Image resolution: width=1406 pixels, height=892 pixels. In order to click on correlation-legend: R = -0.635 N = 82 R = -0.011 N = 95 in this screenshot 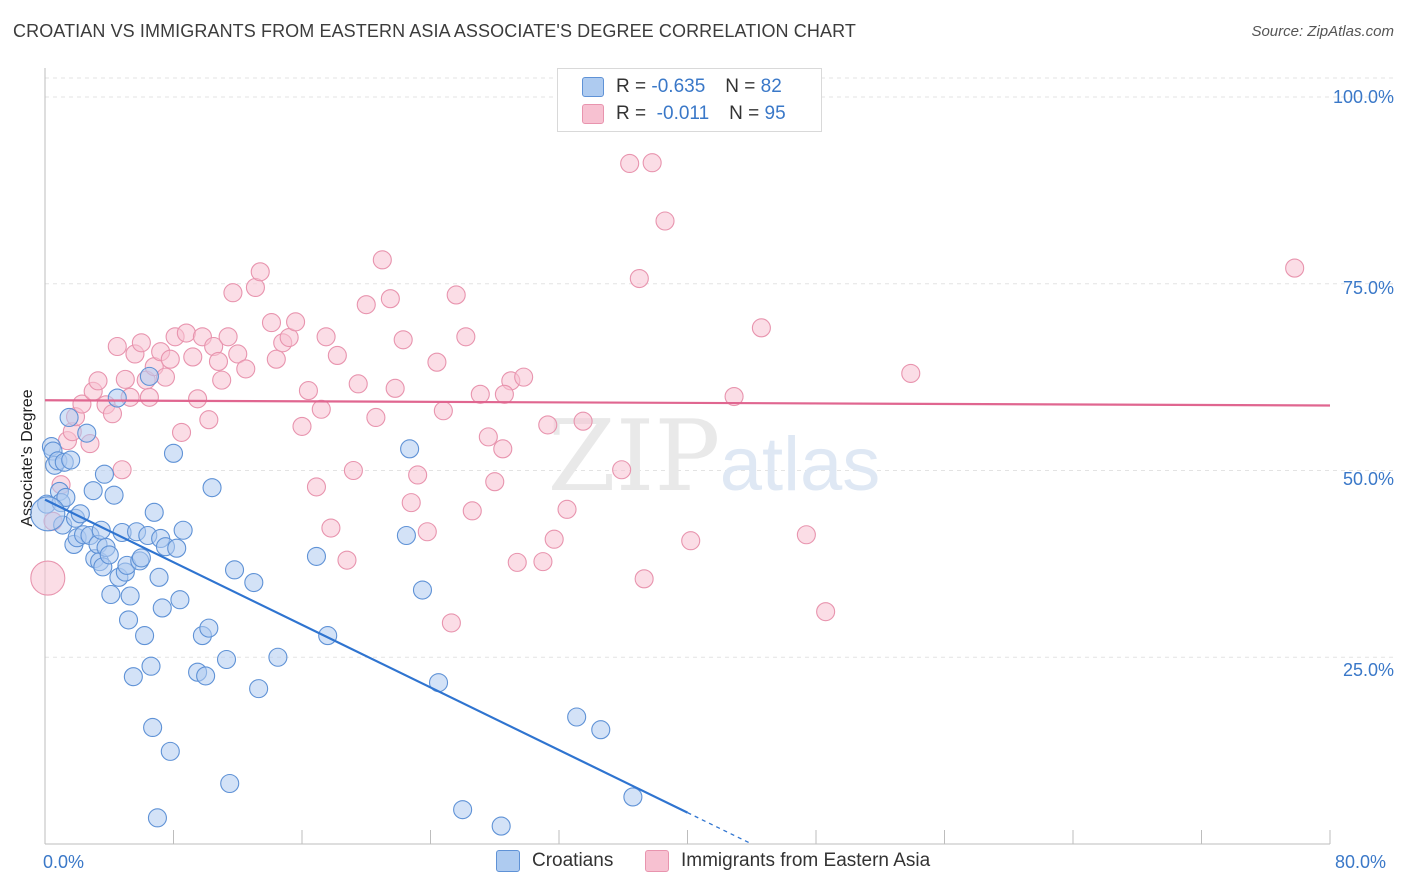, I will do `click(689, 100)`.